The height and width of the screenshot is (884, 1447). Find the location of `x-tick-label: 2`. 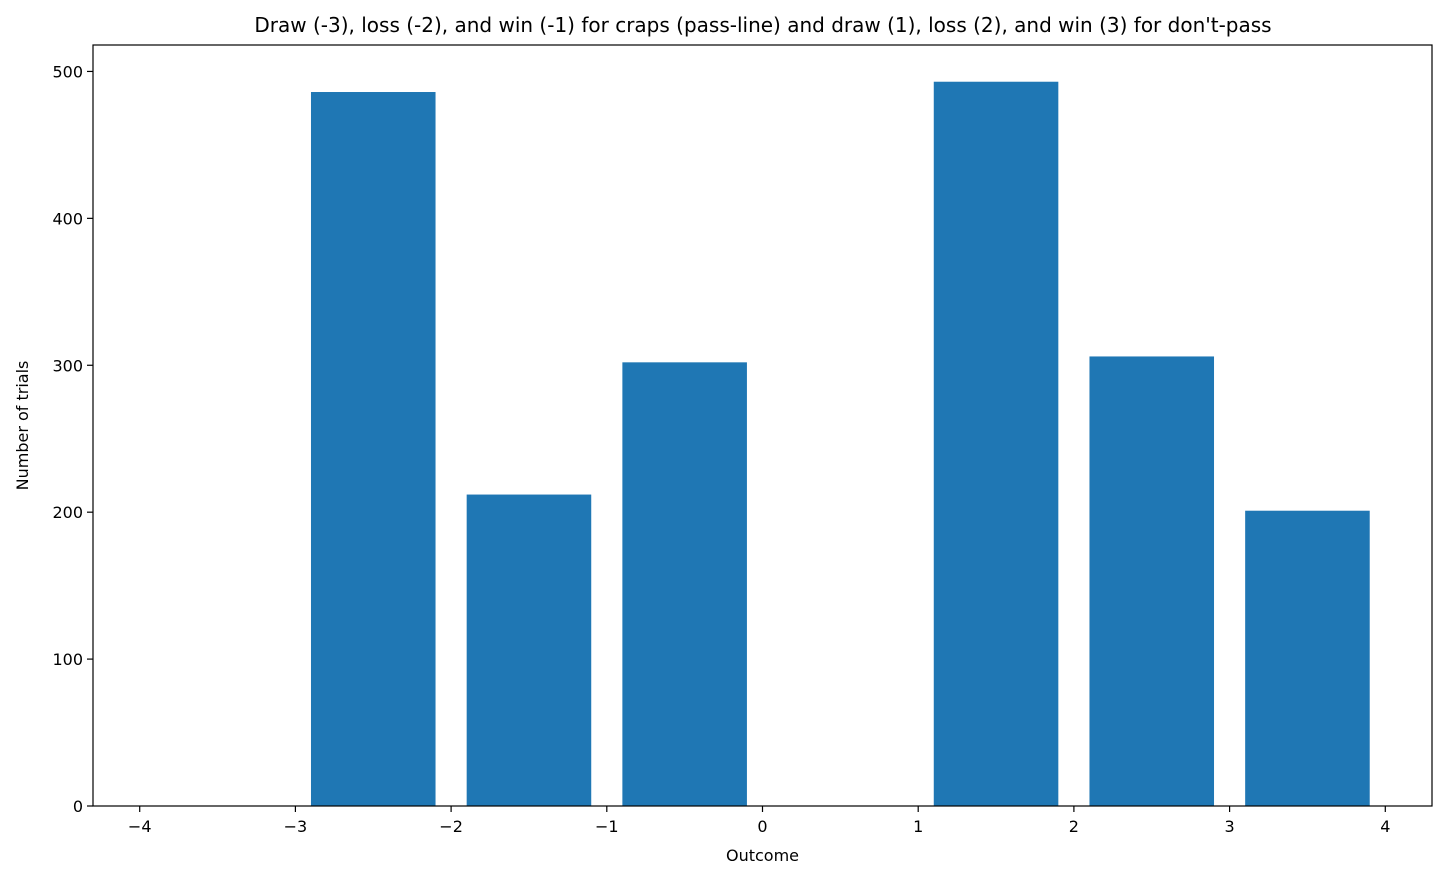

x-tick-label: 2 is located at coordinates (1074, 826).